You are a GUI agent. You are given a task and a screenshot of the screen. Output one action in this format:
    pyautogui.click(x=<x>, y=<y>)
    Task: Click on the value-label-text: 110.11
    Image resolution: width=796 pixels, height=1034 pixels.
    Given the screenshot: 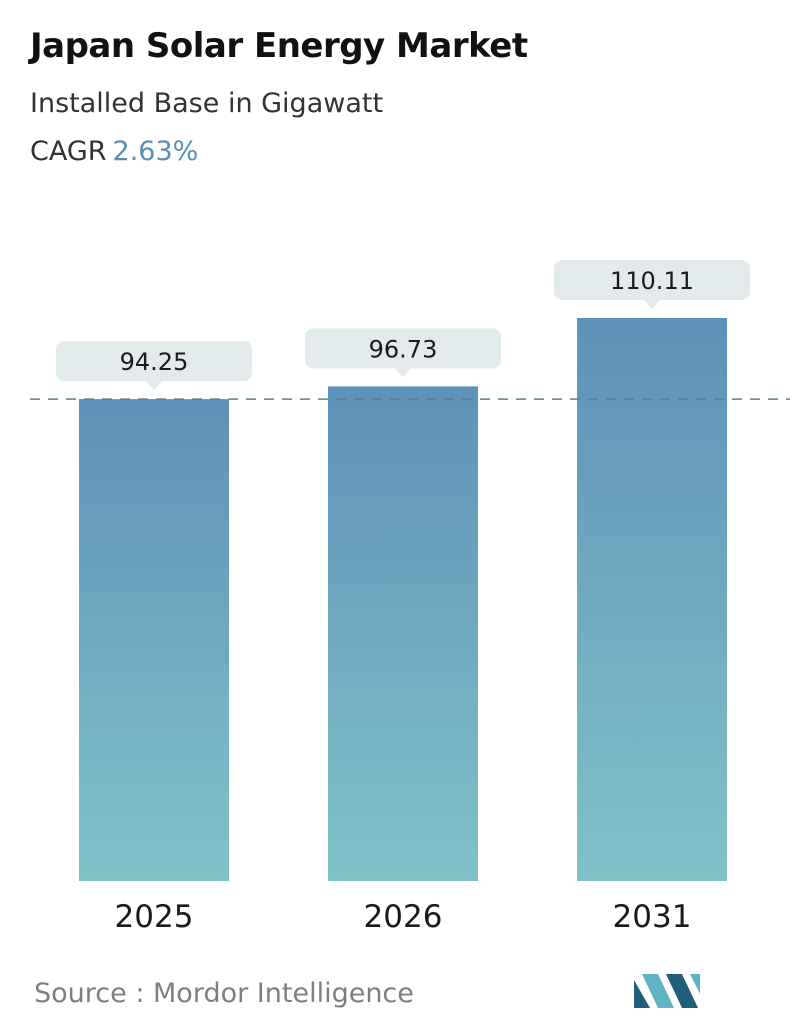 What is the action you would take?
    pyautogui.click(x=652, y=281)
    